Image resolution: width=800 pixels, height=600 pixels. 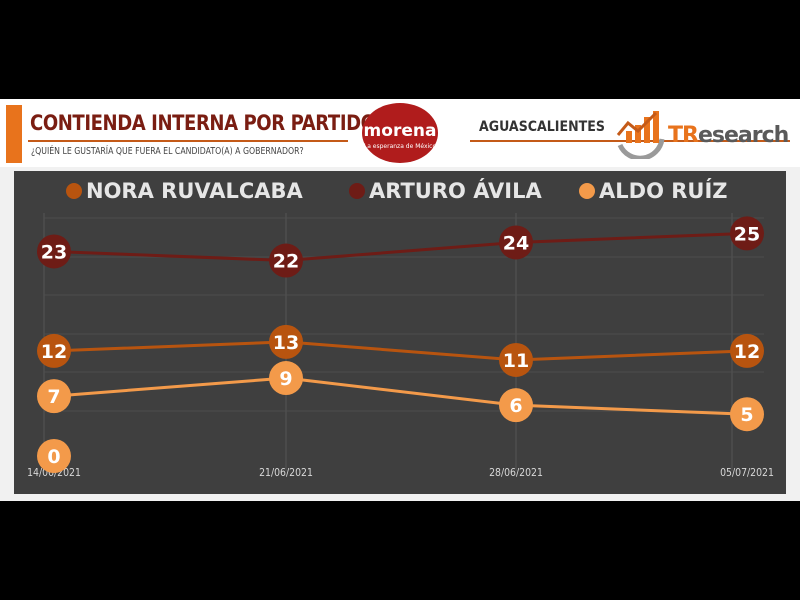 I want to click on data-point-extra, so click(x=54, y=456).